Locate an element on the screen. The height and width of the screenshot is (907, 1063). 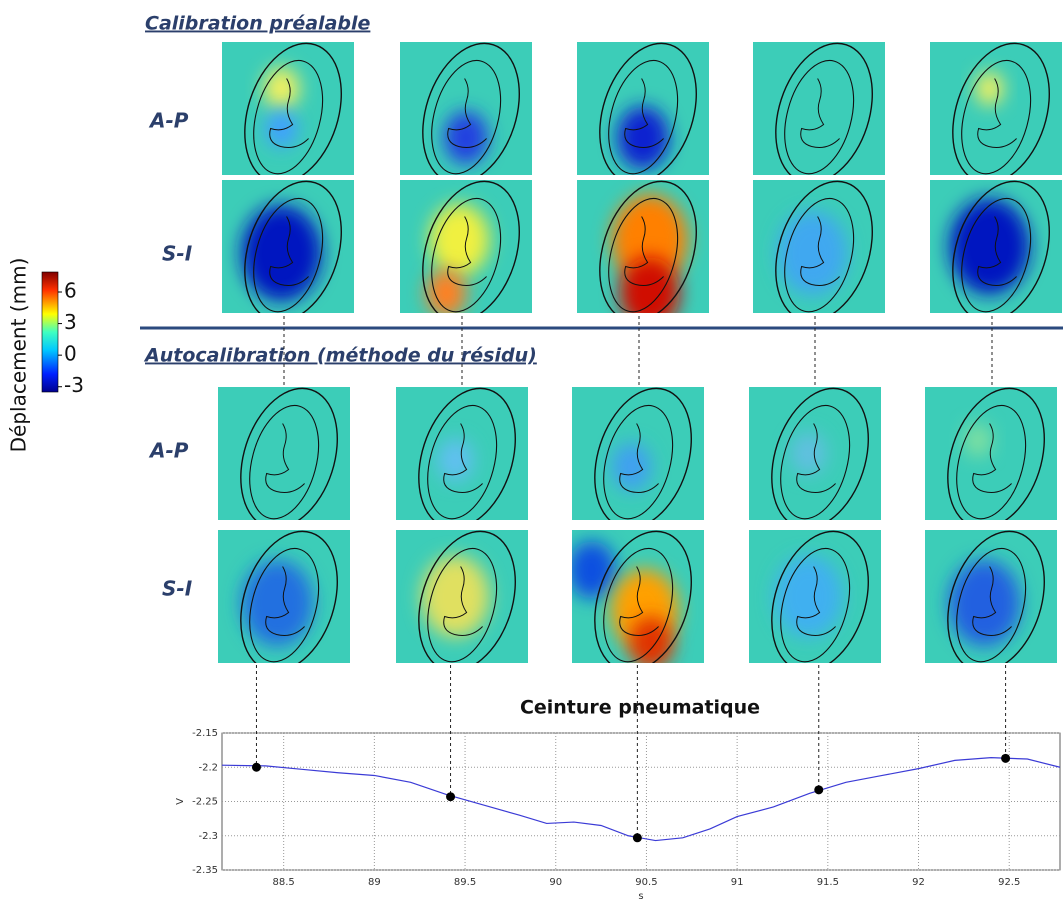
plot-area is located at coordinates (641, 801).